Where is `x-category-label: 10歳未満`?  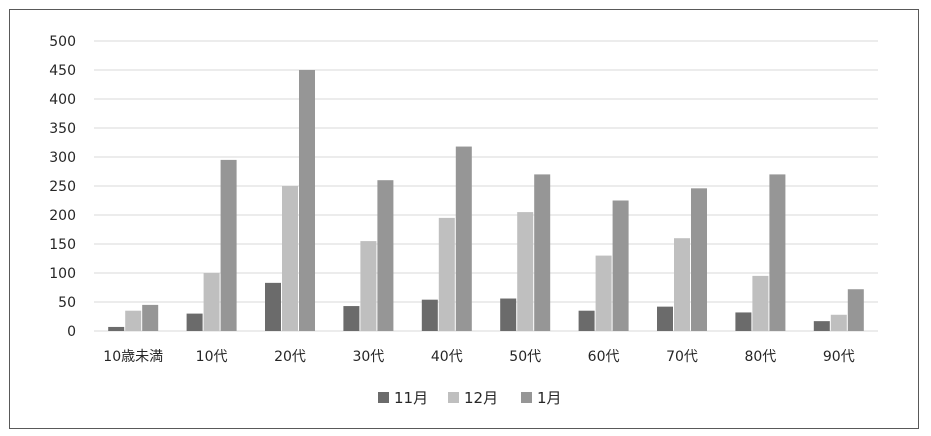
x-category-label: 10歳未満 is located at coordinates (133, 357).